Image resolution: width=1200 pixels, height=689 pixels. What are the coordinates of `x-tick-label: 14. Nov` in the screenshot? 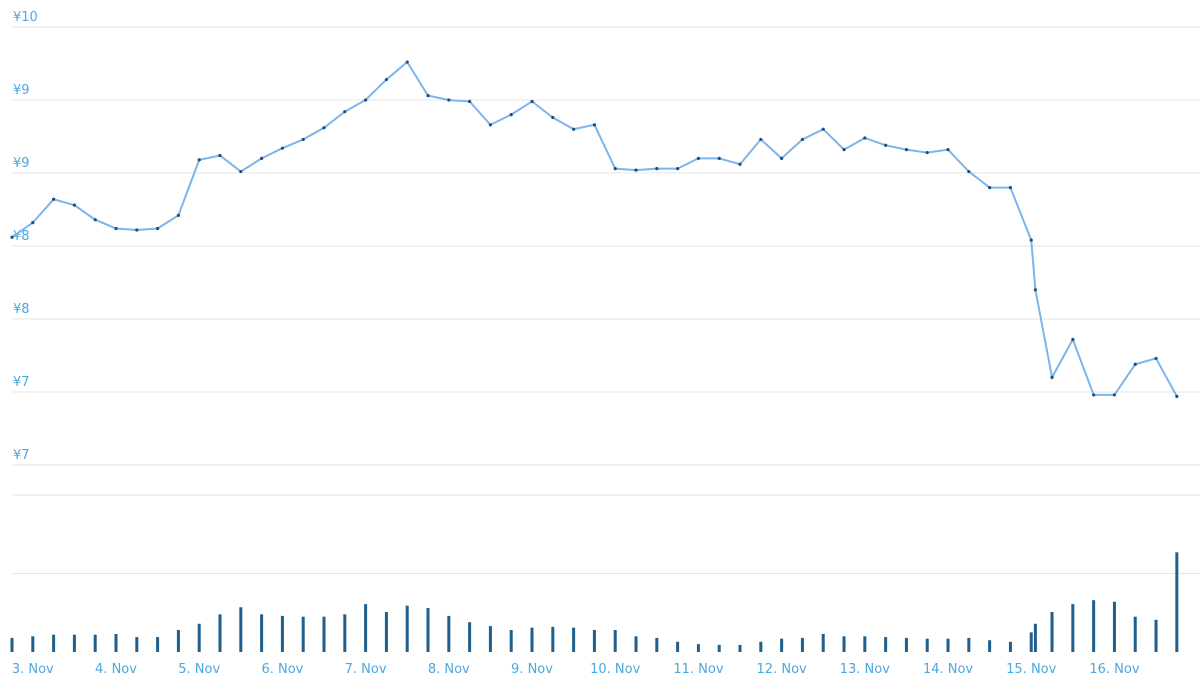 It's located at (948, 669).